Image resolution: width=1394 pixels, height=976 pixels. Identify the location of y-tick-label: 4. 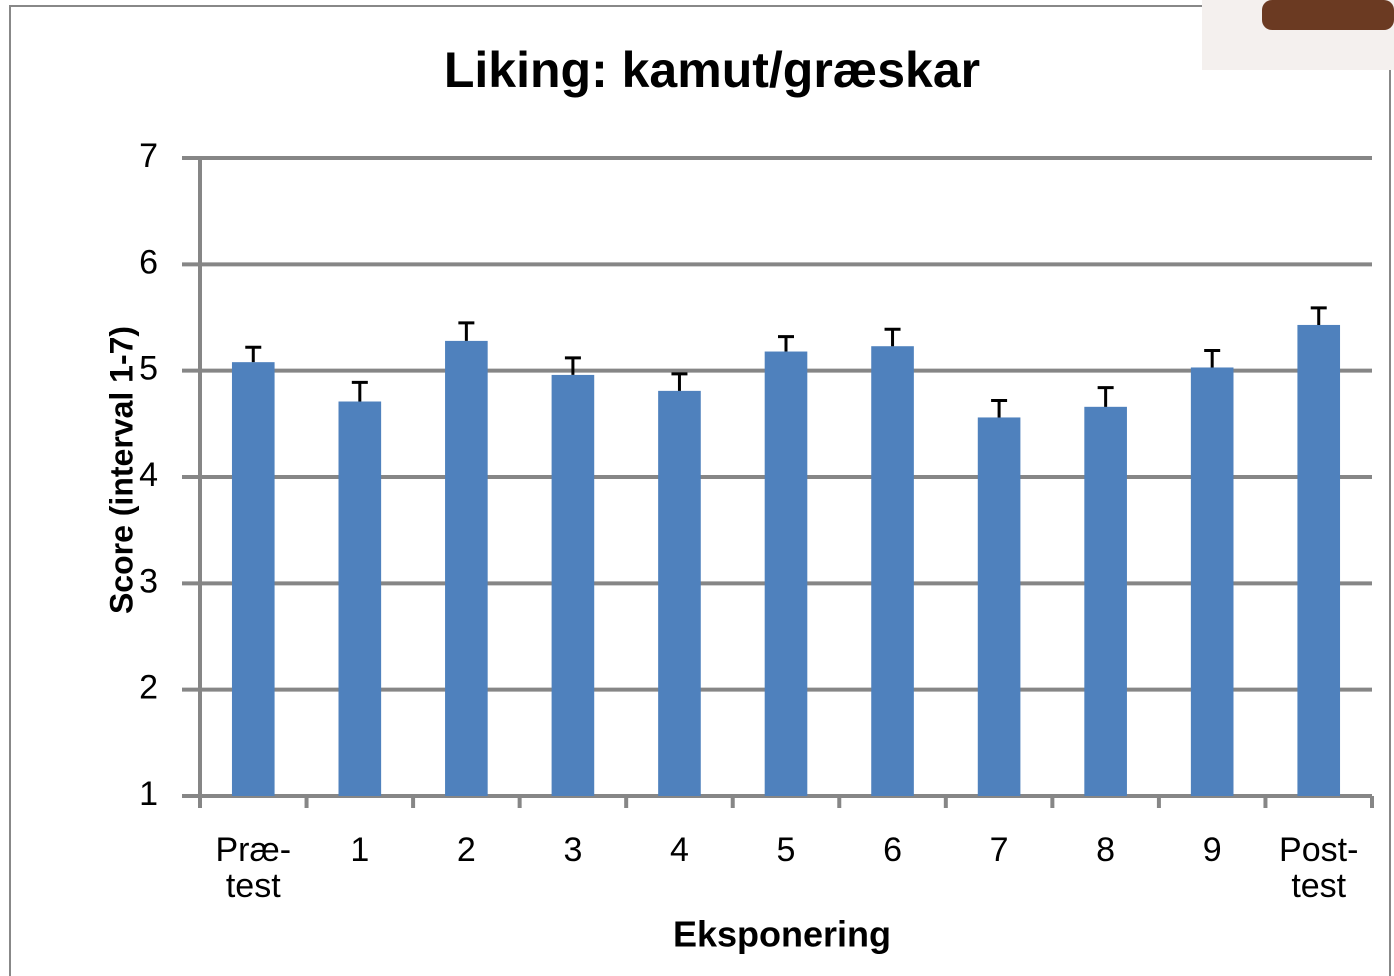
(148, 475).